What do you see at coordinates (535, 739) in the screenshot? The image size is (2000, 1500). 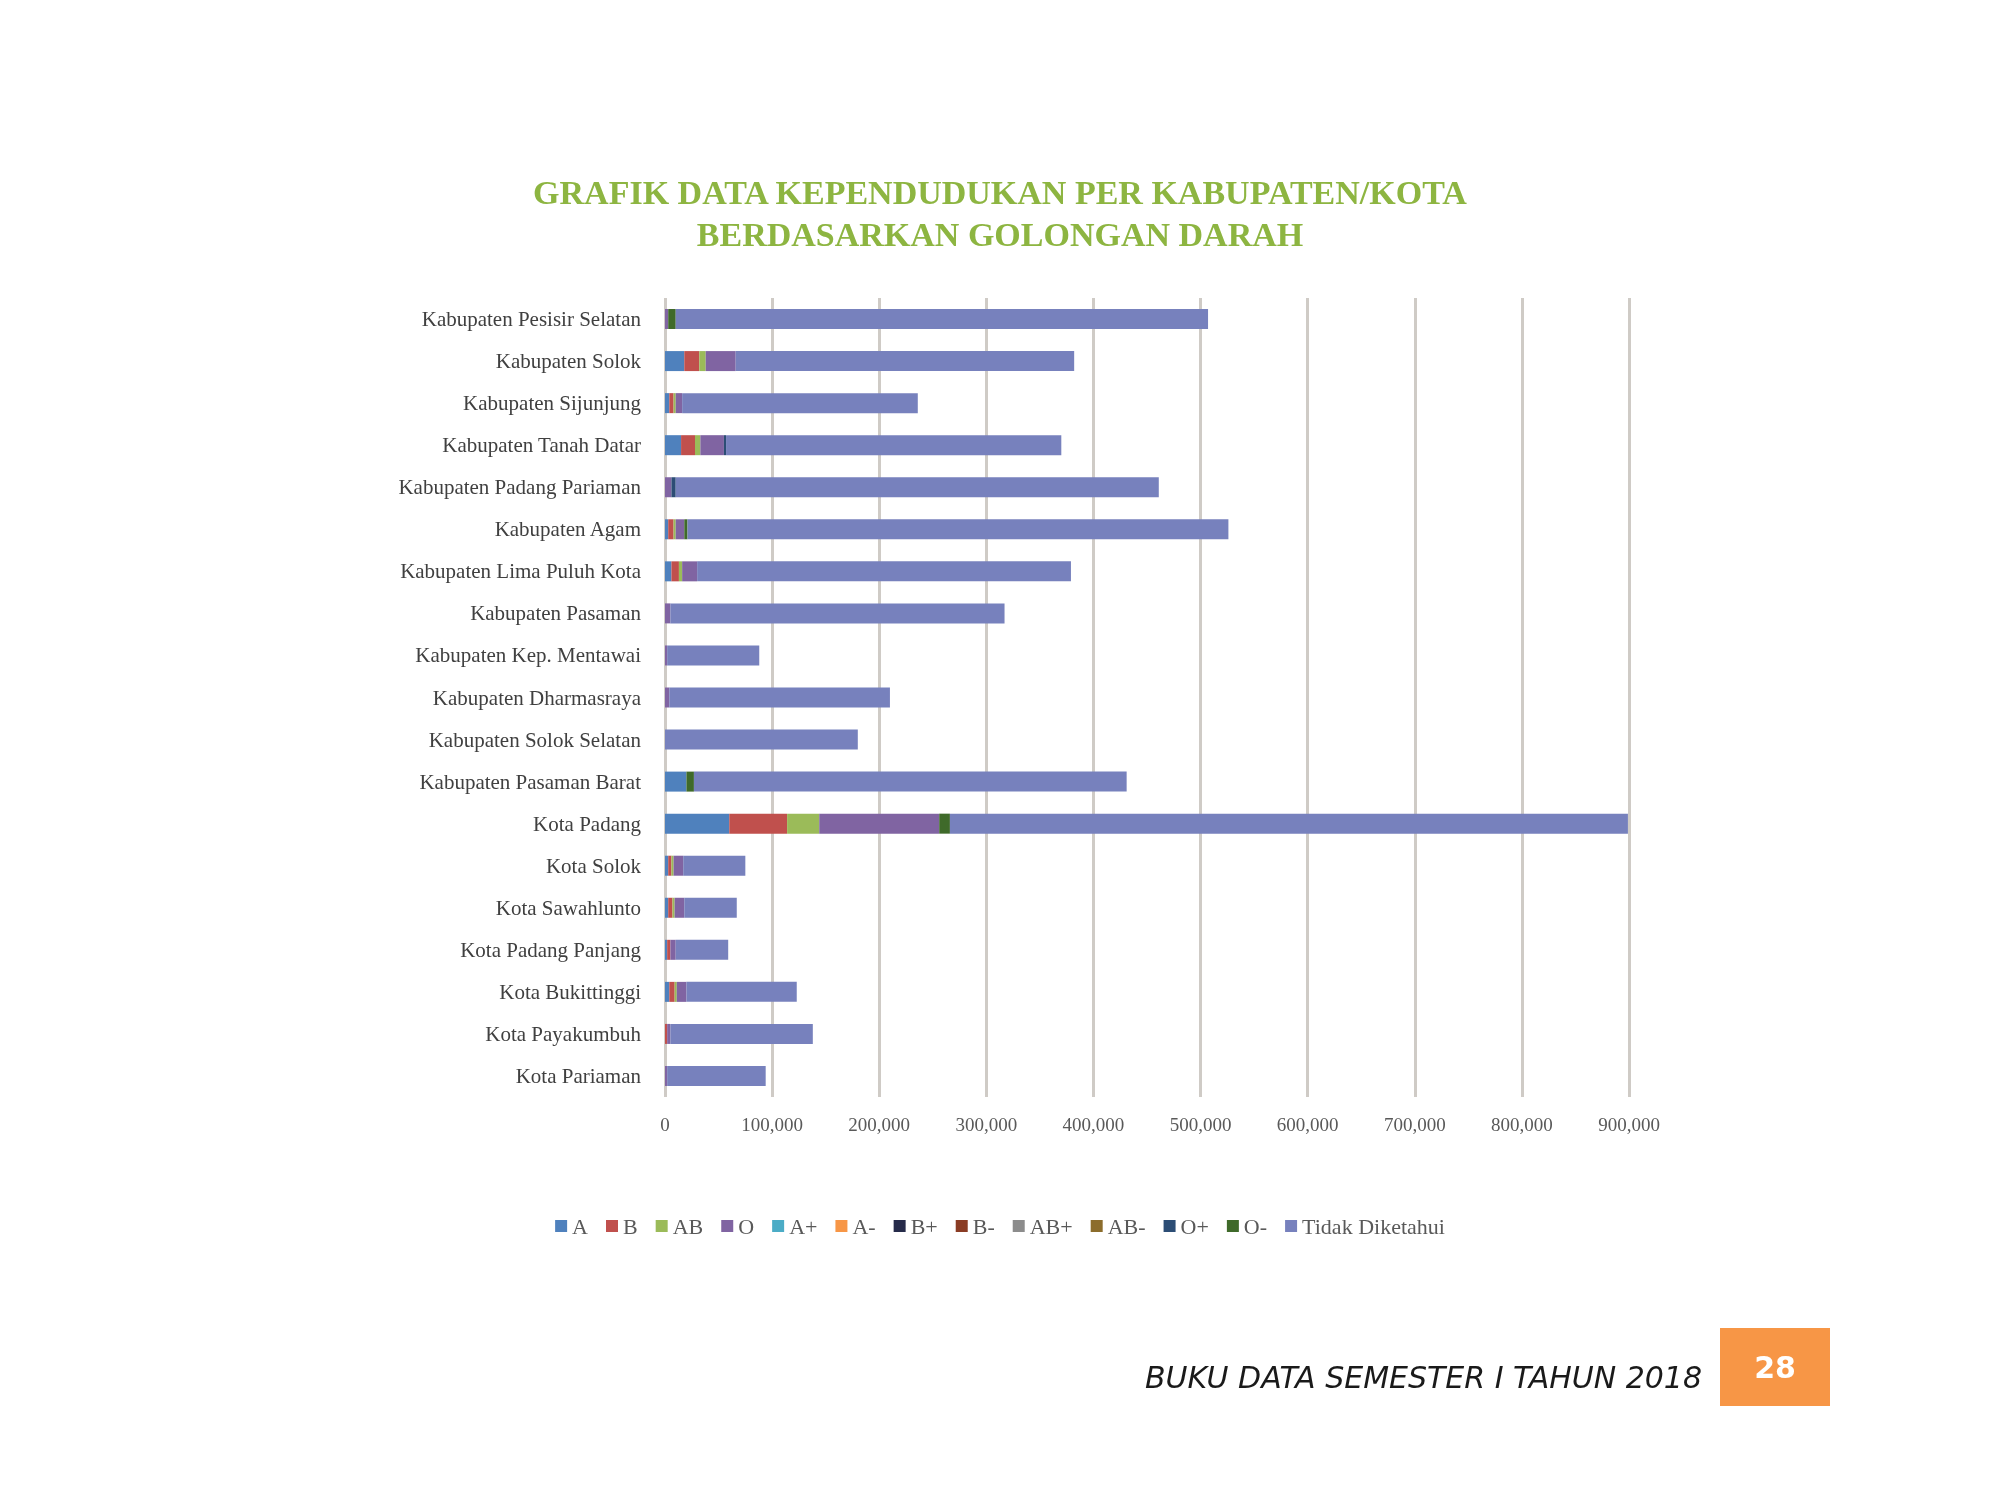 I see `y-tick-label: Kabupaten Solok Selatan` at bounding box center [535, 739].